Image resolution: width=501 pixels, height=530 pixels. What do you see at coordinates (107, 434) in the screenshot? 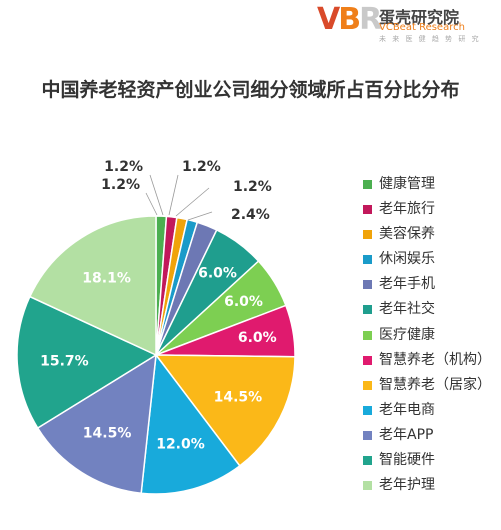
I see `data-label-老年APP: 14.5%` at bounding box center [107, 434].